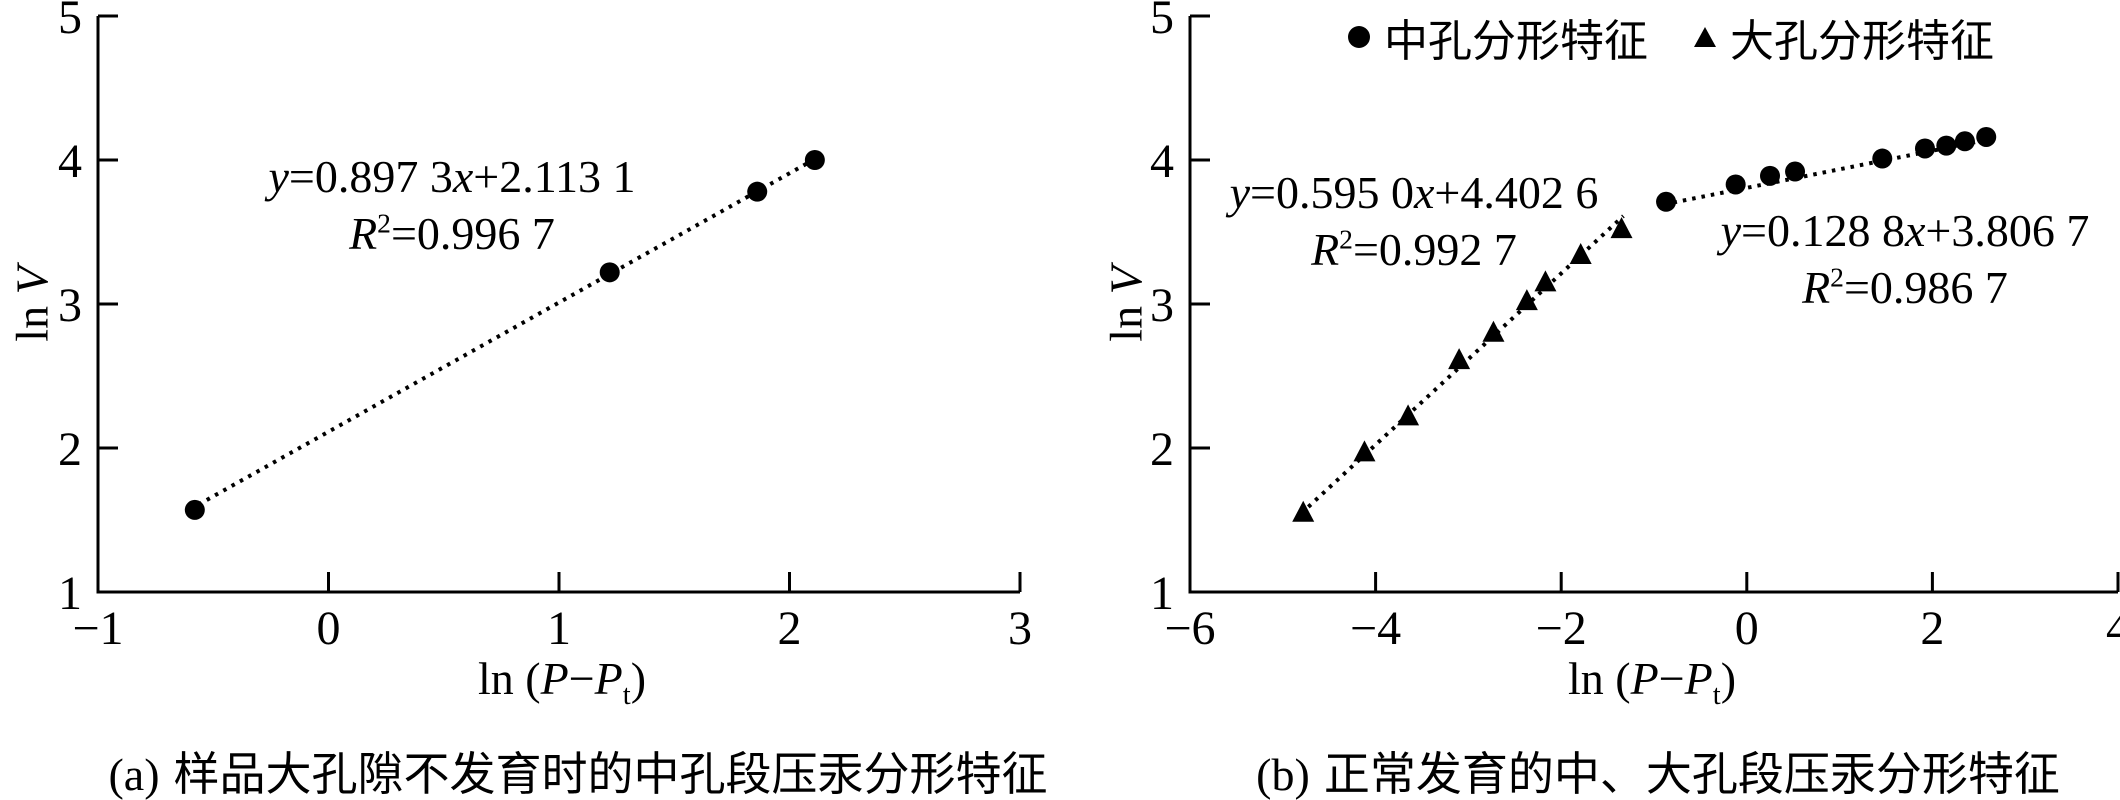 The width and height of the screenshot is (2120, 800). Describe the element at coordinates (1020, 628) in the screenshot. I see `x-tick-label: 3` at that location.